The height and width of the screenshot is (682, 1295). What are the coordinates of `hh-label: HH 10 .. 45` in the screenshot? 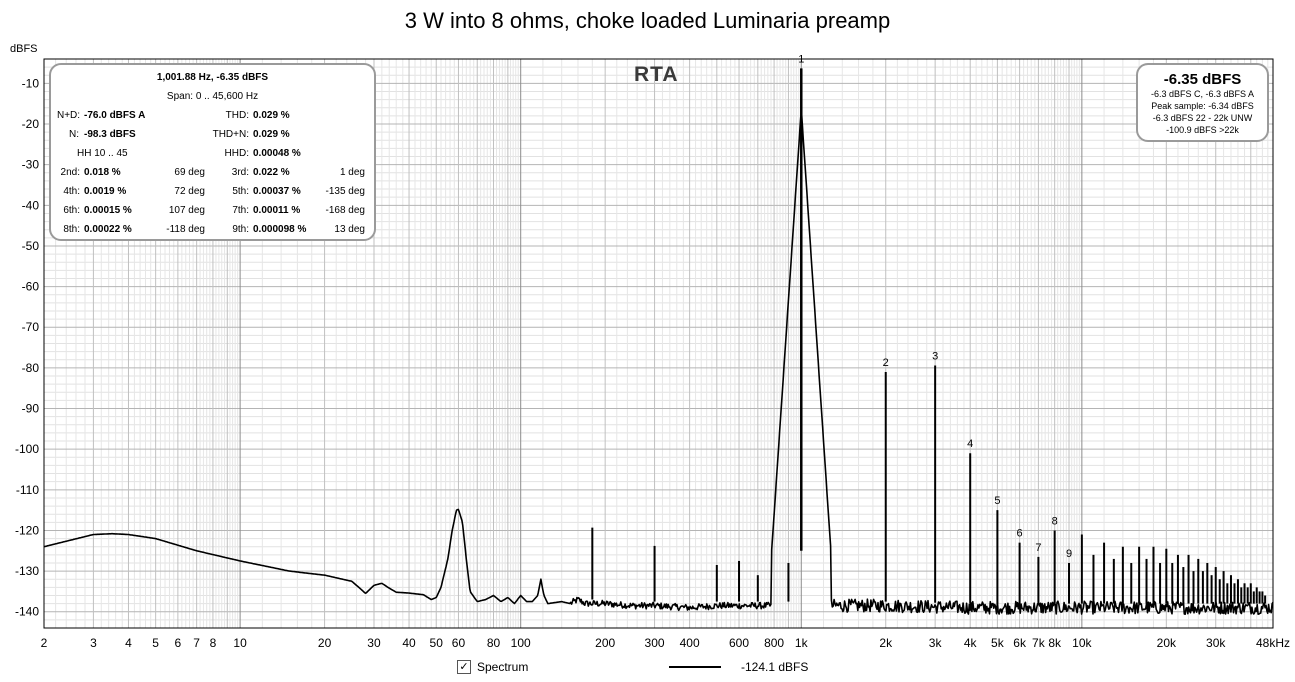 It's located at (102, 153).